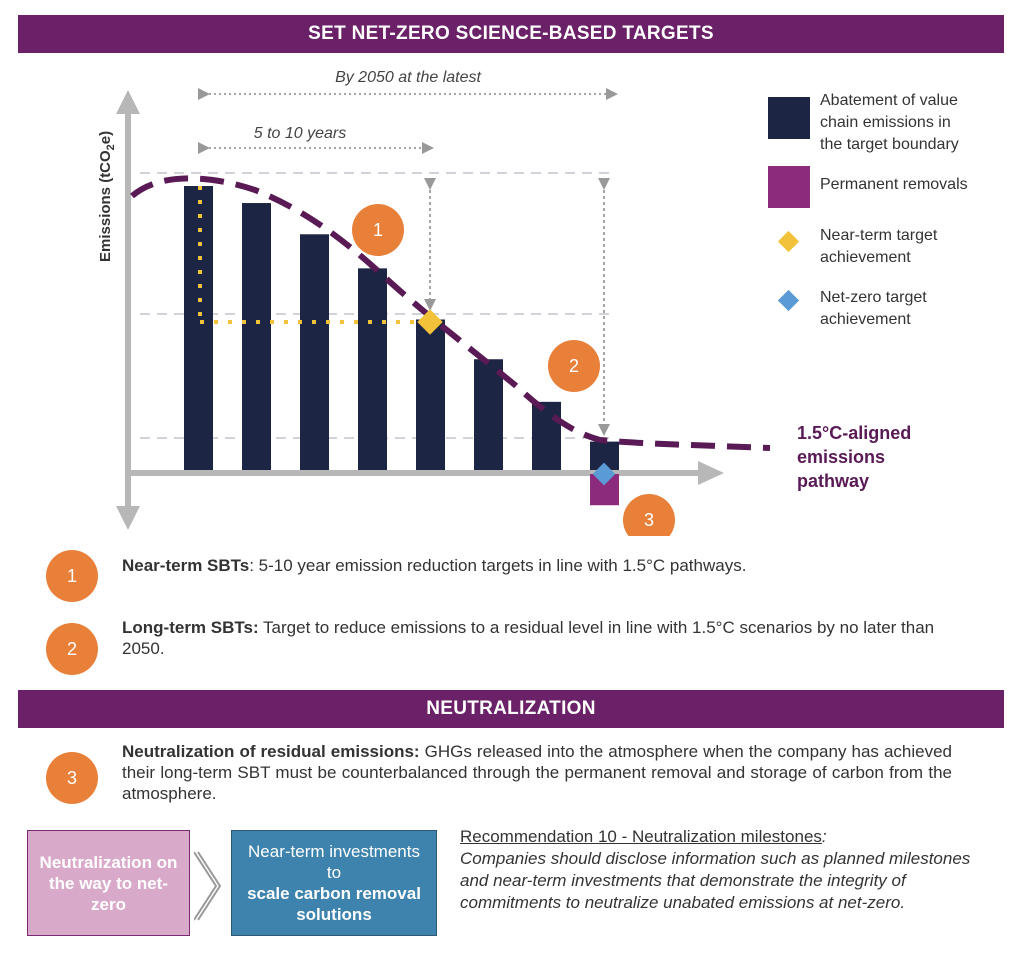 The width and height of the screenshot is (1024, 964). I want to click on blue-diamond-icon, so click(788, 300).